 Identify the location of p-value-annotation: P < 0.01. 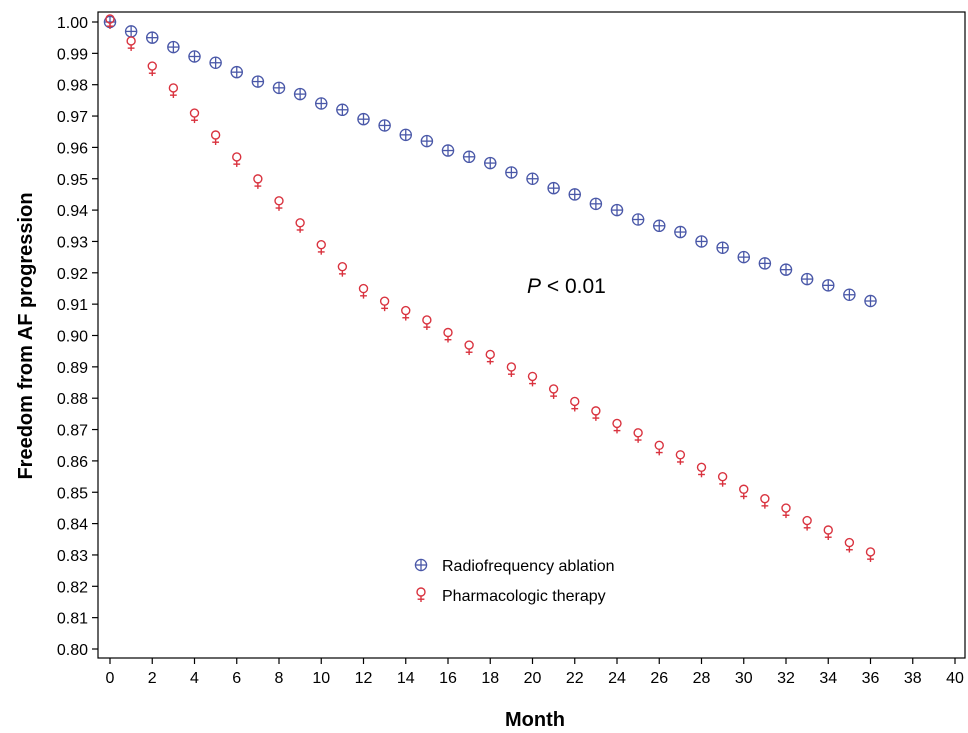
(566, 286).